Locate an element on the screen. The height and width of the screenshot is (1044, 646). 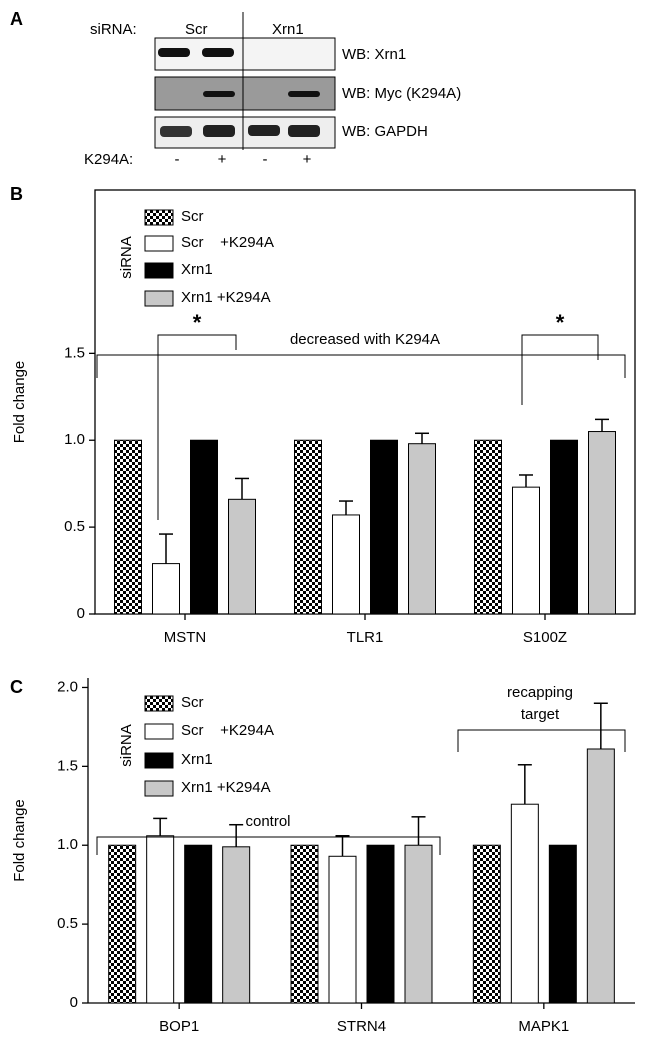
annotation: decreased with K294A is located at coordinates (365, 339).